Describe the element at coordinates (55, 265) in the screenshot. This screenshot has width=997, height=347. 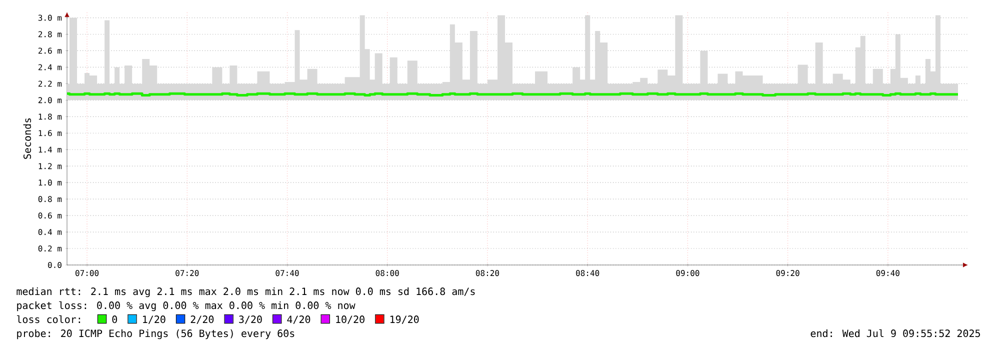
I see `y-tick-label: 0.0` at that location.